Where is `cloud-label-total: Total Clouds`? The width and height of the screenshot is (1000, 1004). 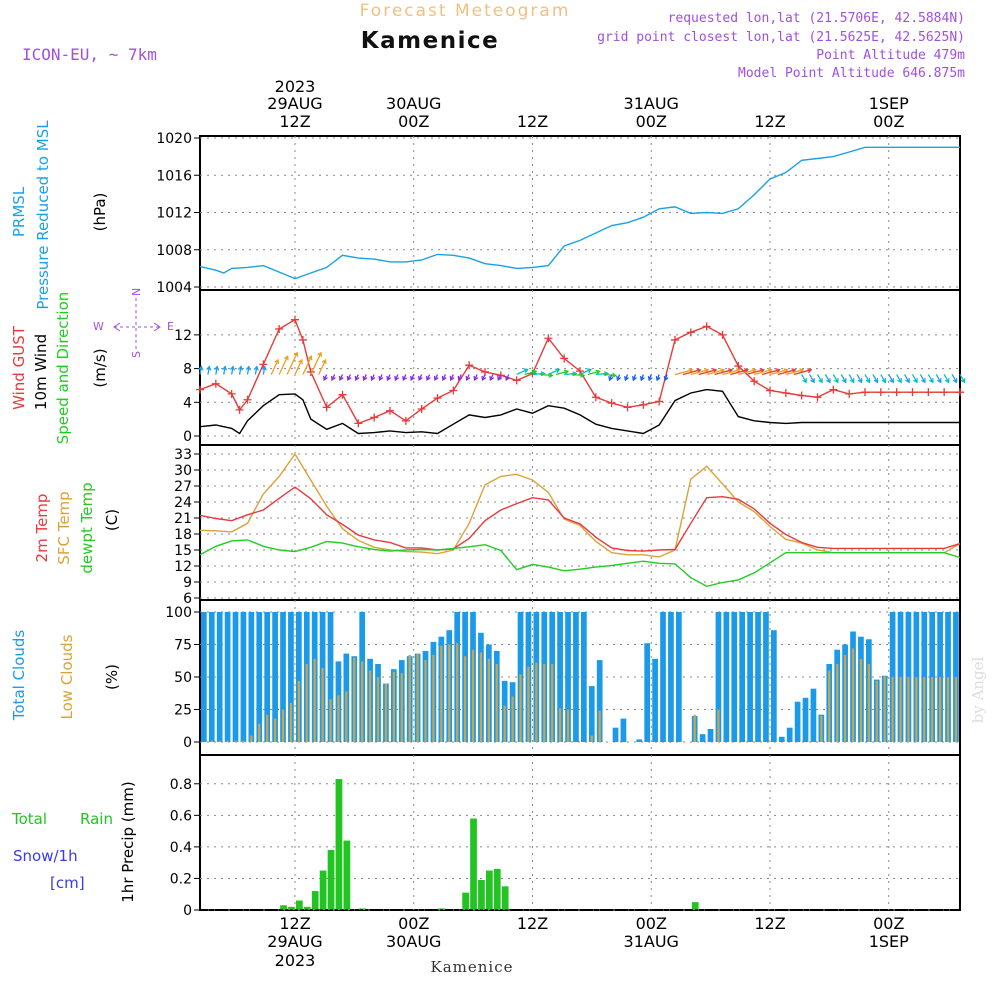
cloud-label-total: Total Clouds is located at coordinates (19, 676).